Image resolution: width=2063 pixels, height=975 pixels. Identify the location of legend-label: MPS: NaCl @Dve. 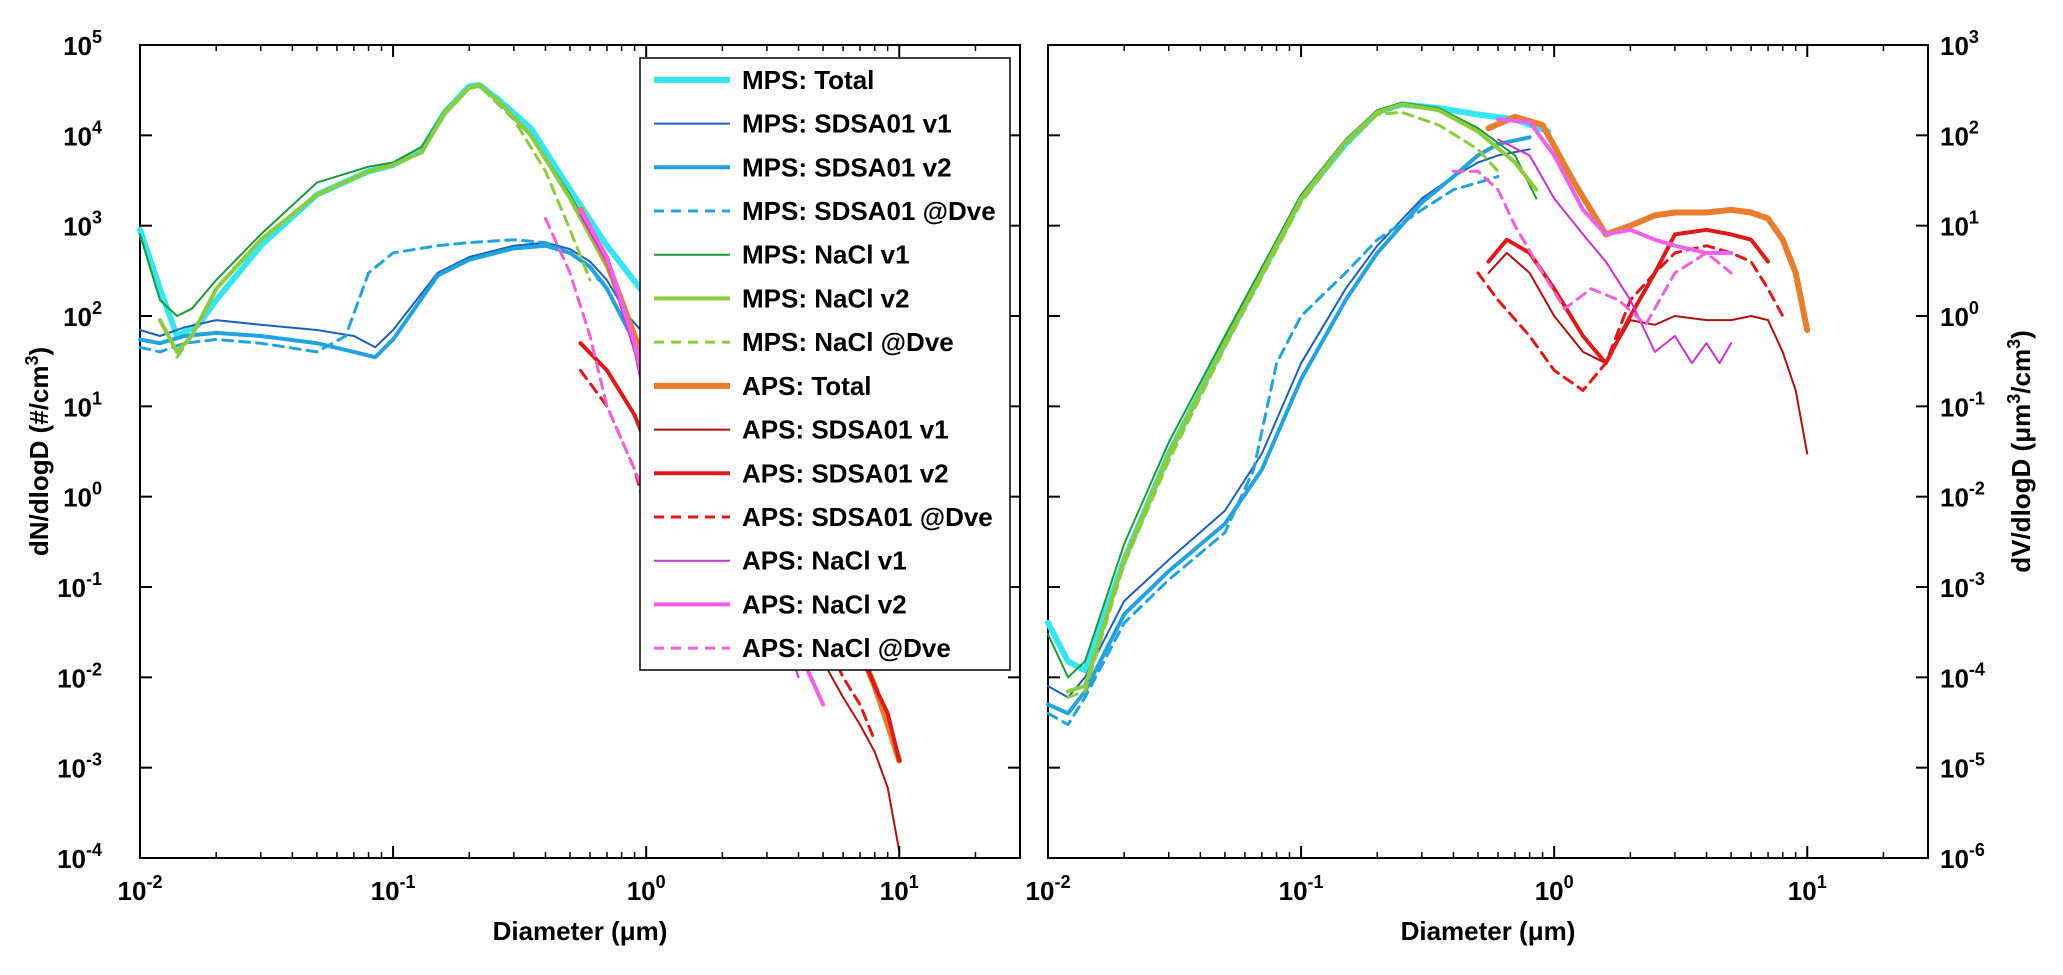
(848, 342).